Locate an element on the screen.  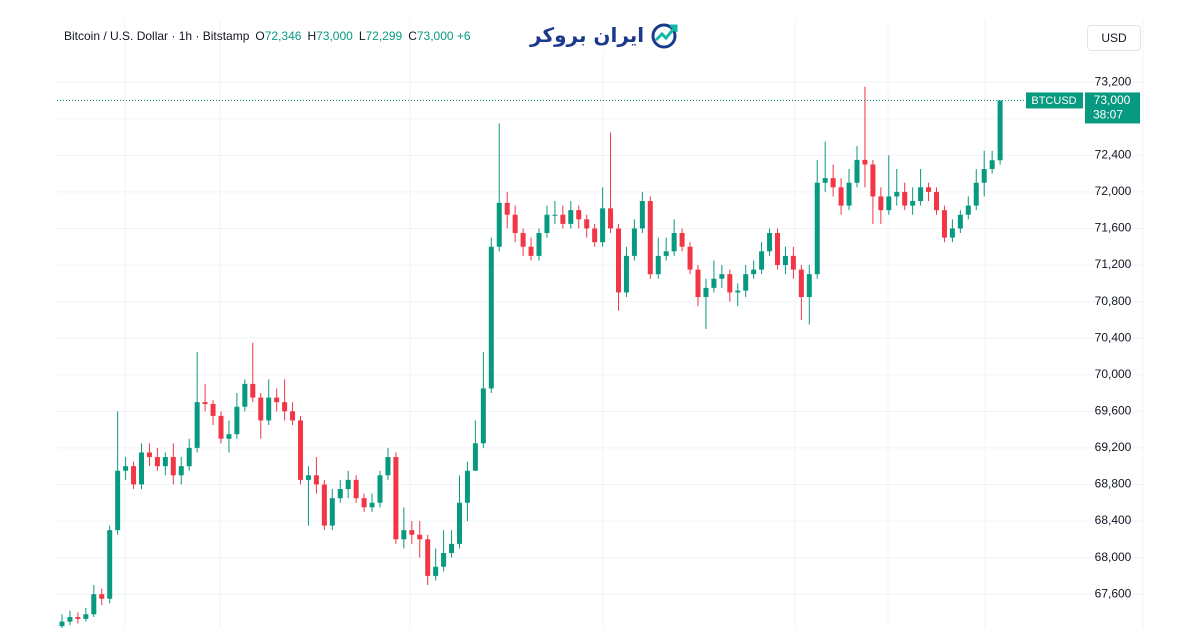
y-tick-label: 70,000 is located at coordinates (1113, 374).